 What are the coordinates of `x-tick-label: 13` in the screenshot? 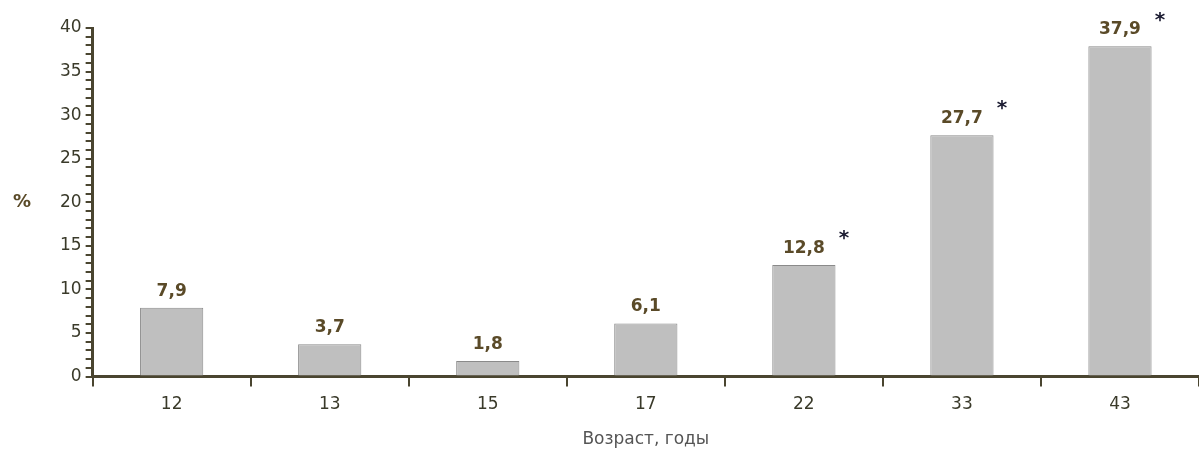 It's located at (329, 403).